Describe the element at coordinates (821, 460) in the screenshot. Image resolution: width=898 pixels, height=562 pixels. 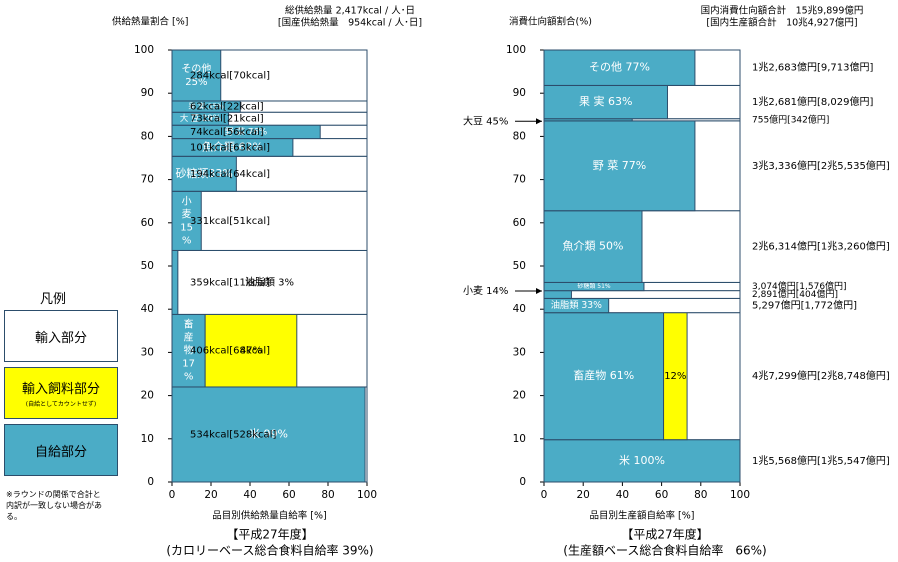
I see `chart2-bar-米-value-label: 1兆5,568億円[1兆5,547億円]` at that location.